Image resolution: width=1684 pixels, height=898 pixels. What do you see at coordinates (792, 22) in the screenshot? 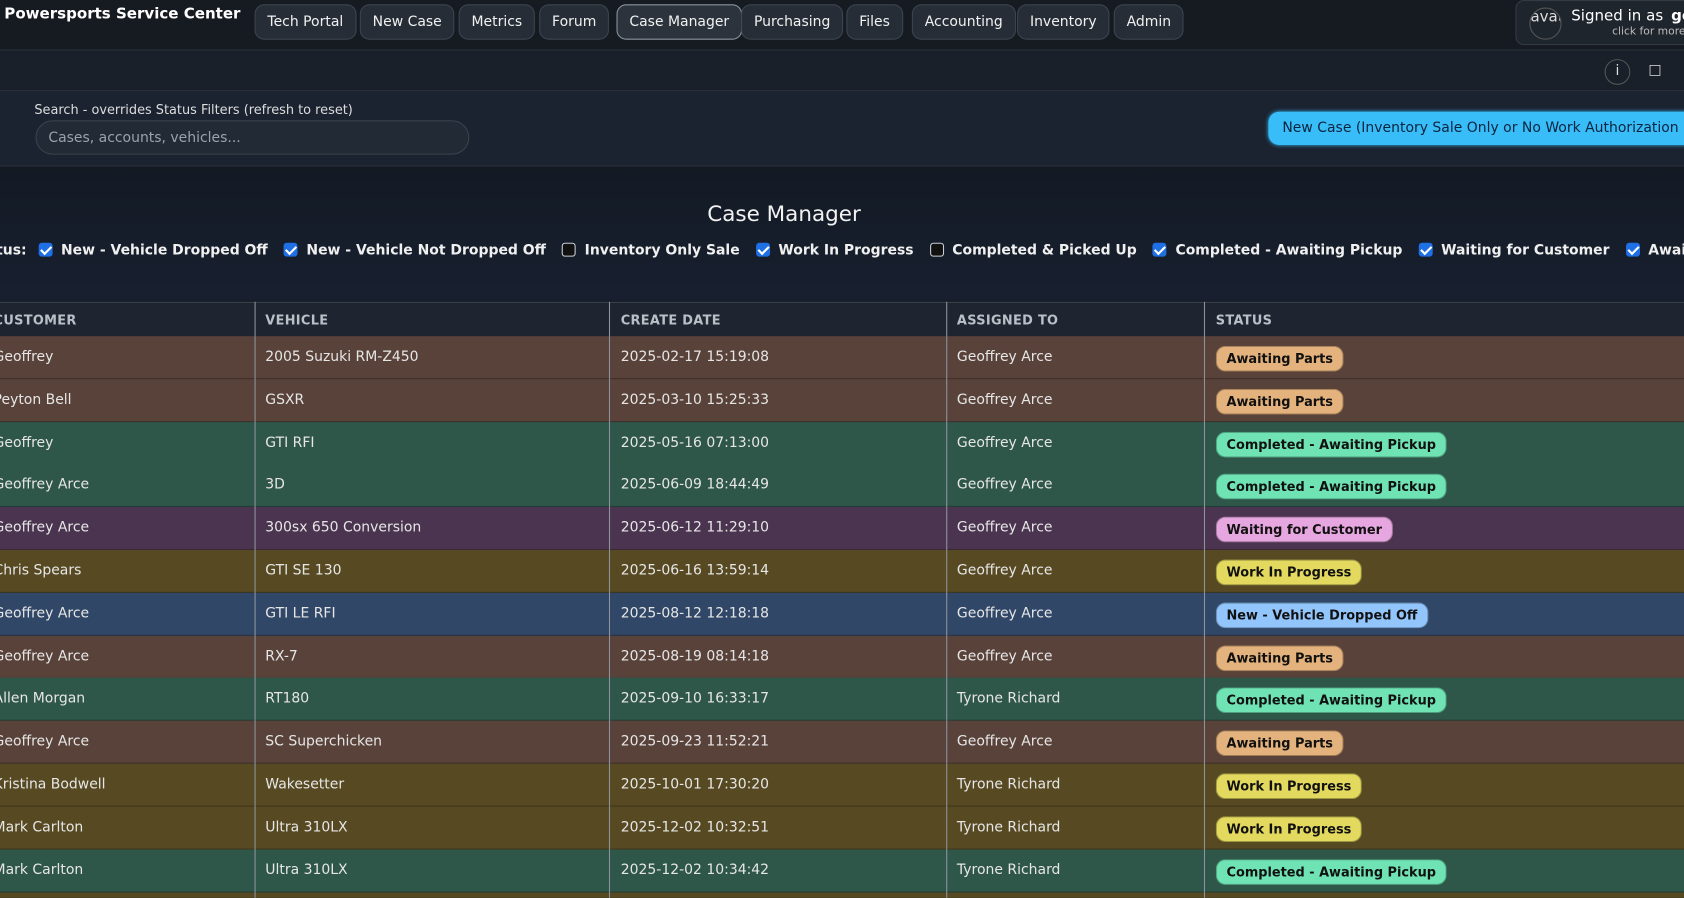
I see `nav-button: Purchasing` at bounding box center [792, 22].